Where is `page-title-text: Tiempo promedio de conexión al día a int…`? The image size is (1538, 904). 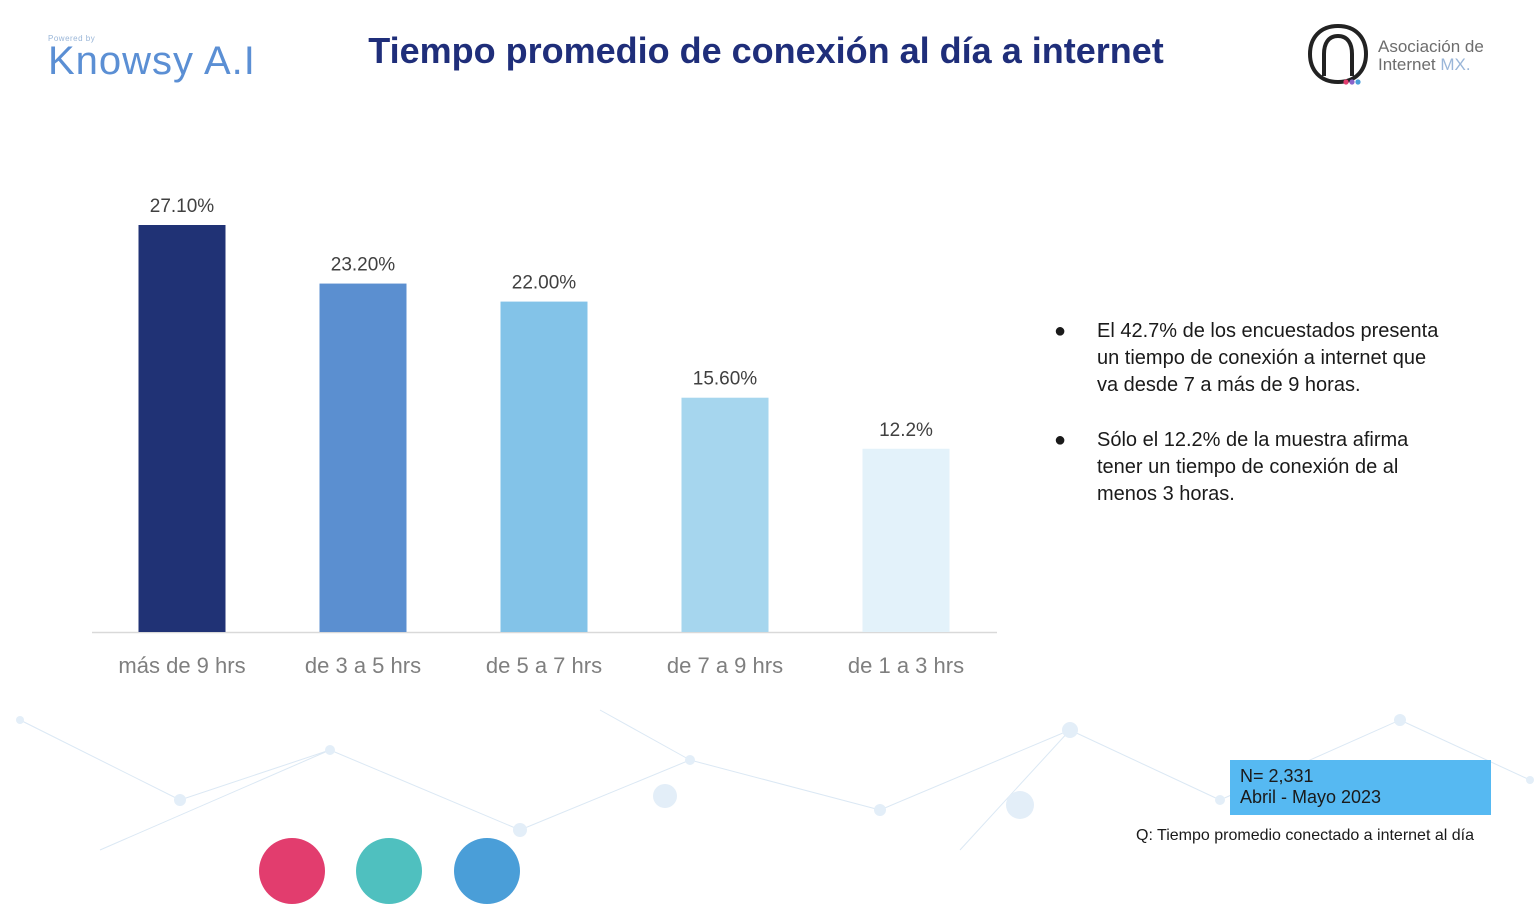 page-title-text: Tiempo promedio de conexión al día a int… is located at coordinates (766, 50).